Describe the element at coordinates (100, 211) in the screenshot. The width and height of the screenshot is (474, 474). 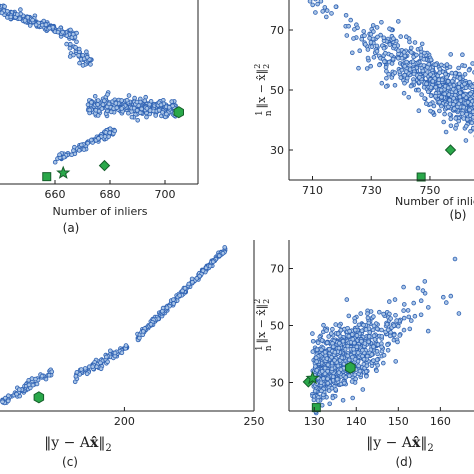
I see `x-axis-label-a: Number of inliers` at that location.